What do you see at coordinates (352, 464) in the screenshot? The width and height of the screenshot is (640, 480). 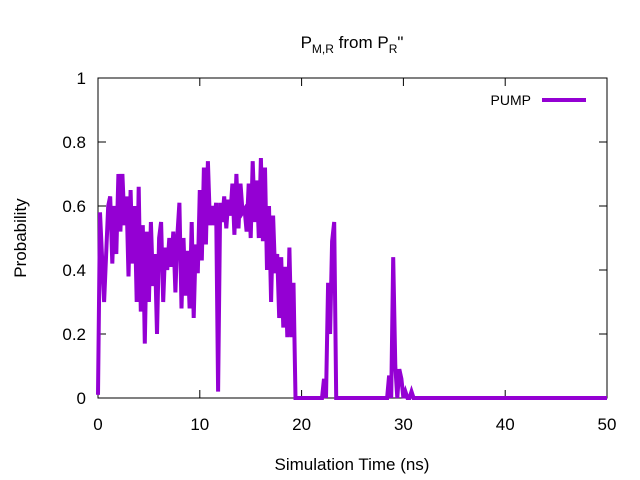 I see `x-axis-label: Simulation Time (ns)` at bounding box center [352, 464].